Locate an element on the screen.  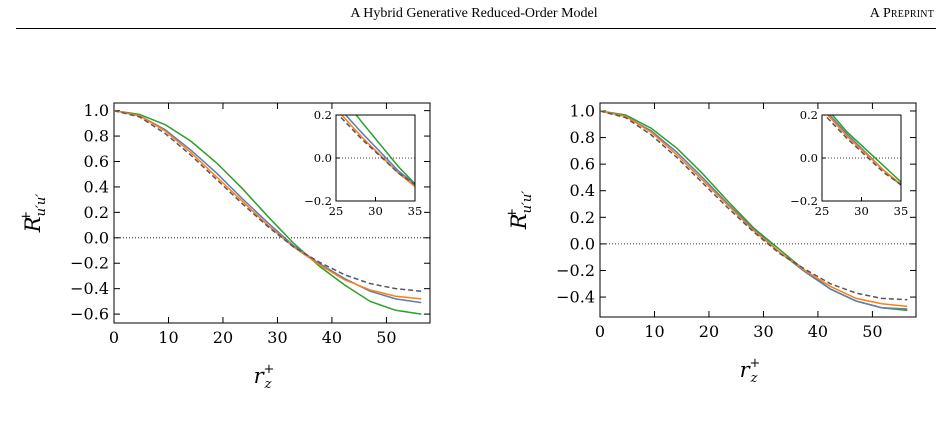
running-header-label: A Preprint is located at coordinates (901, 13).